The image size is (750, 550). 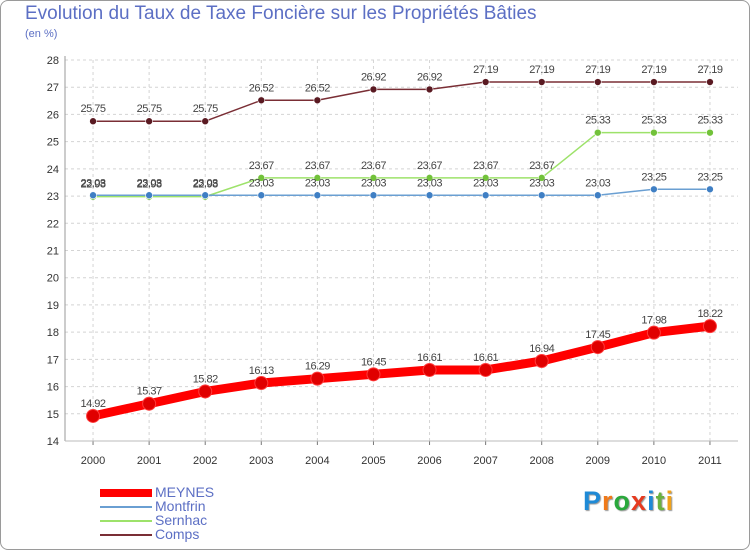 I want to click on x-tick-label: 2006, so click(x=429, y=461).